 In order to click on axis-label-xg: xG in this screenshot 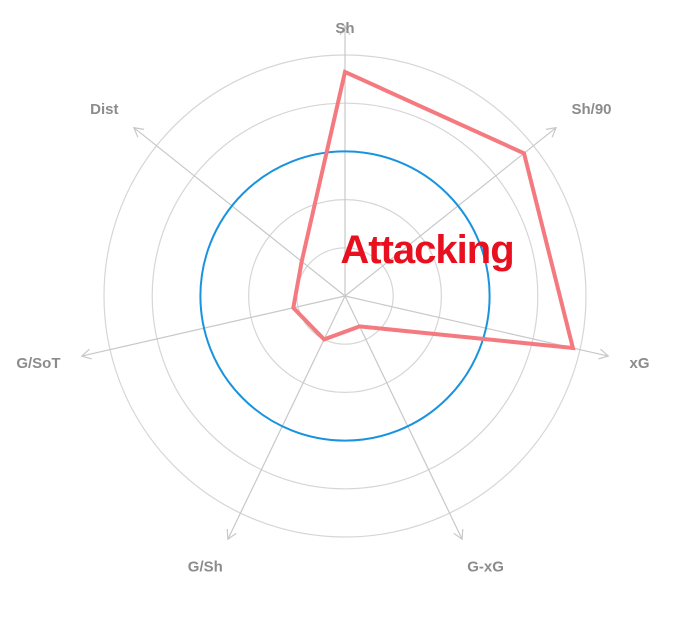, I will do `click(640, 363)`.